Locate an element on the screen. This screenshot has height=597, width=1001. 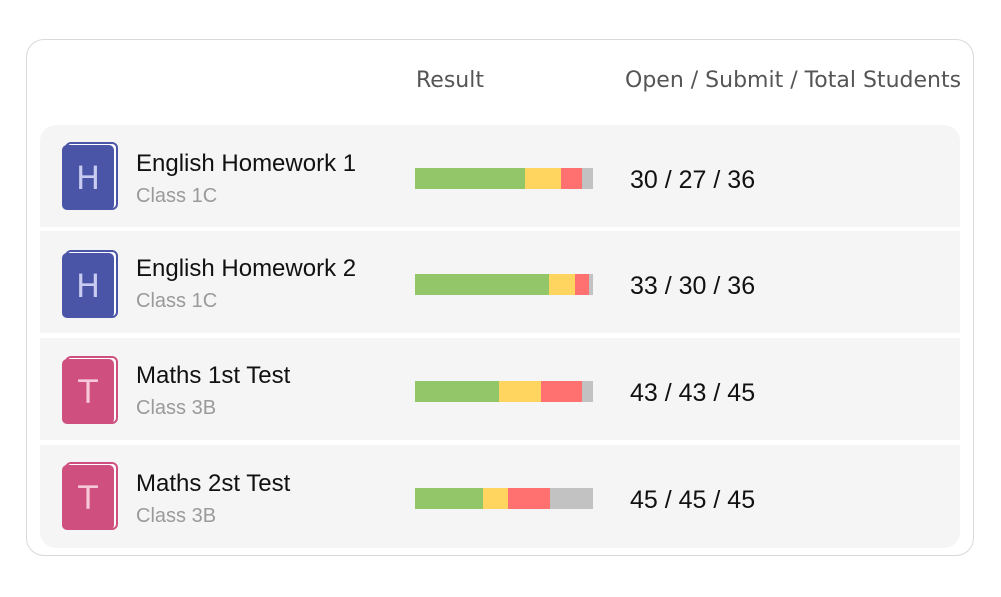
student-counts: 45 / 45 / 45 is located at coordinates (693, 500).